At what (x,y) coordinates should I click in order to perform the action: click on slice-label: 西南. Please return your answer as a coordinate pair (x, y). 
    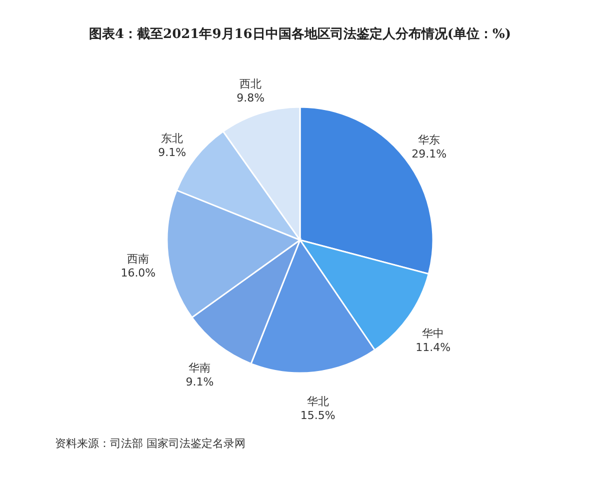
    Looking at the image, I should click on (138, 259).